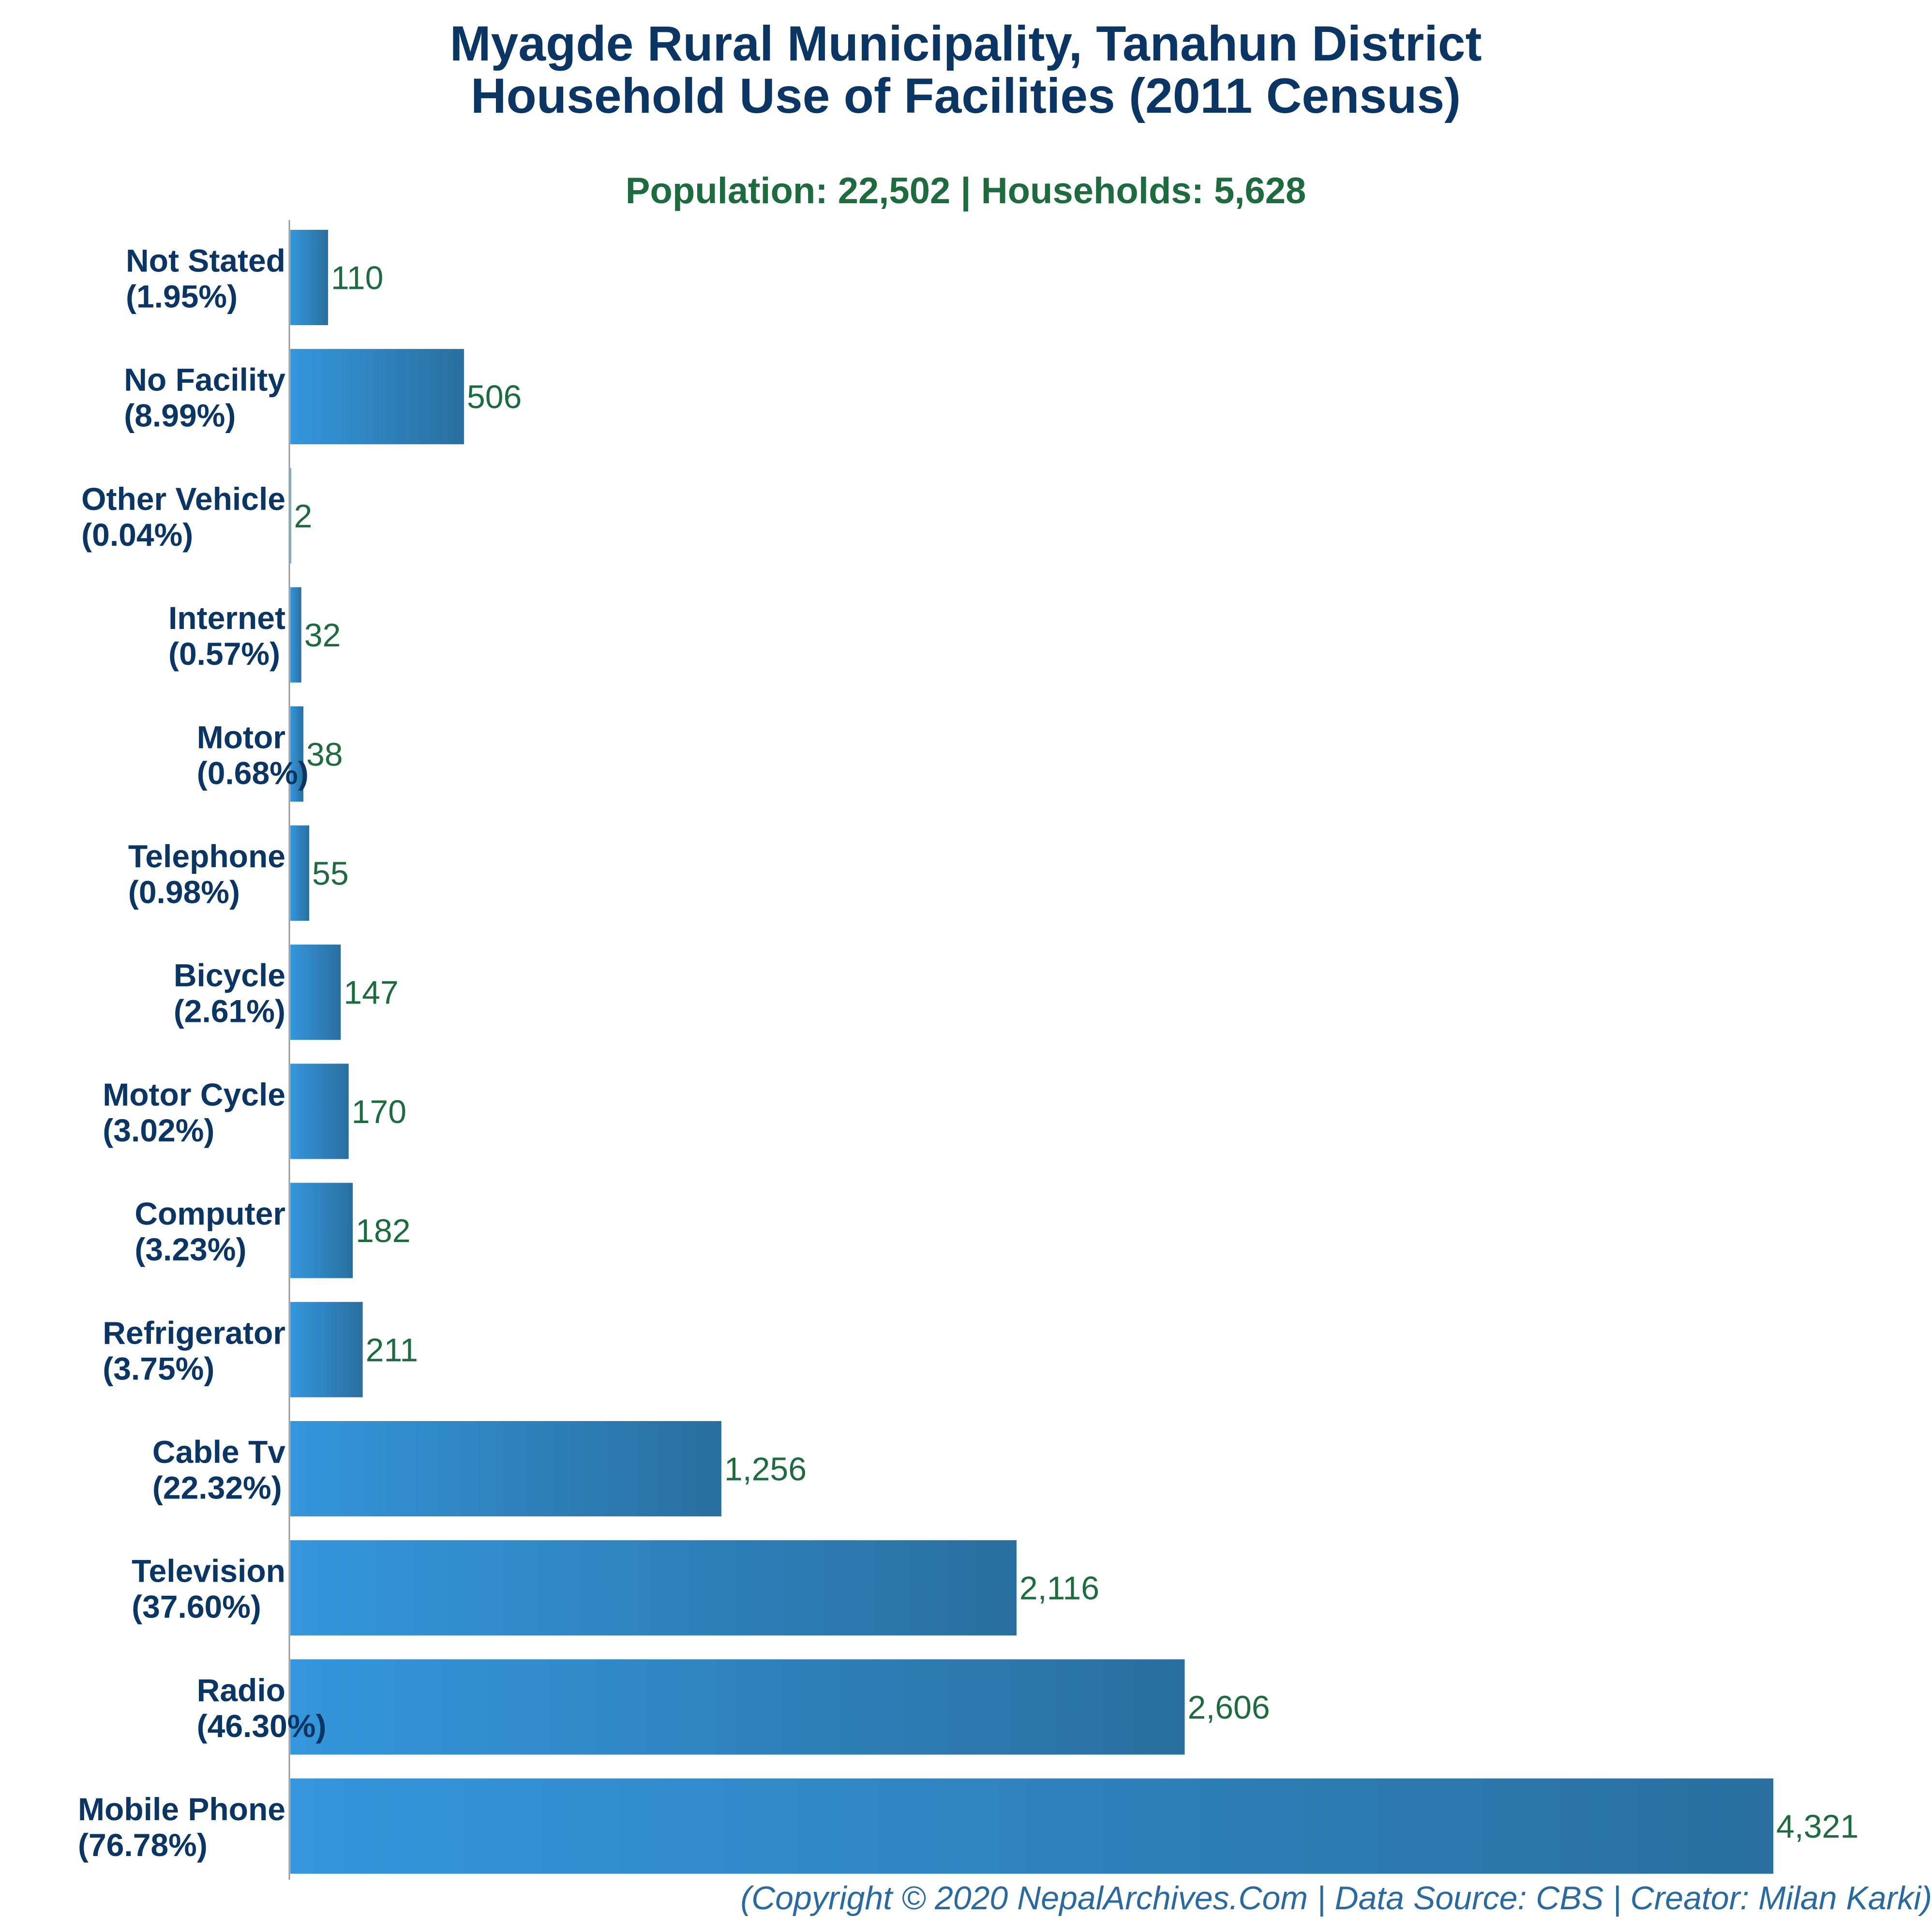 The image size is (1932, 1932). I want to click on category-percent: (1.95%), so click(182, 297).